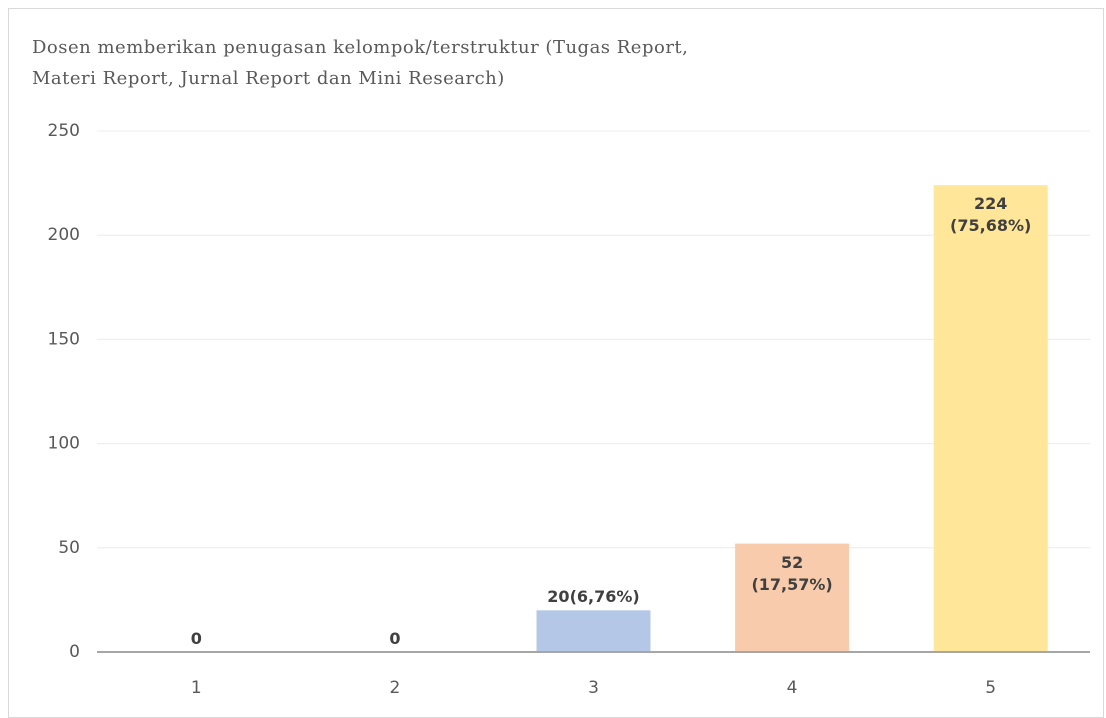  Describe the element at coordinates (74, 652) in the screenshot. I see `y-tick-label: 0` at that location.